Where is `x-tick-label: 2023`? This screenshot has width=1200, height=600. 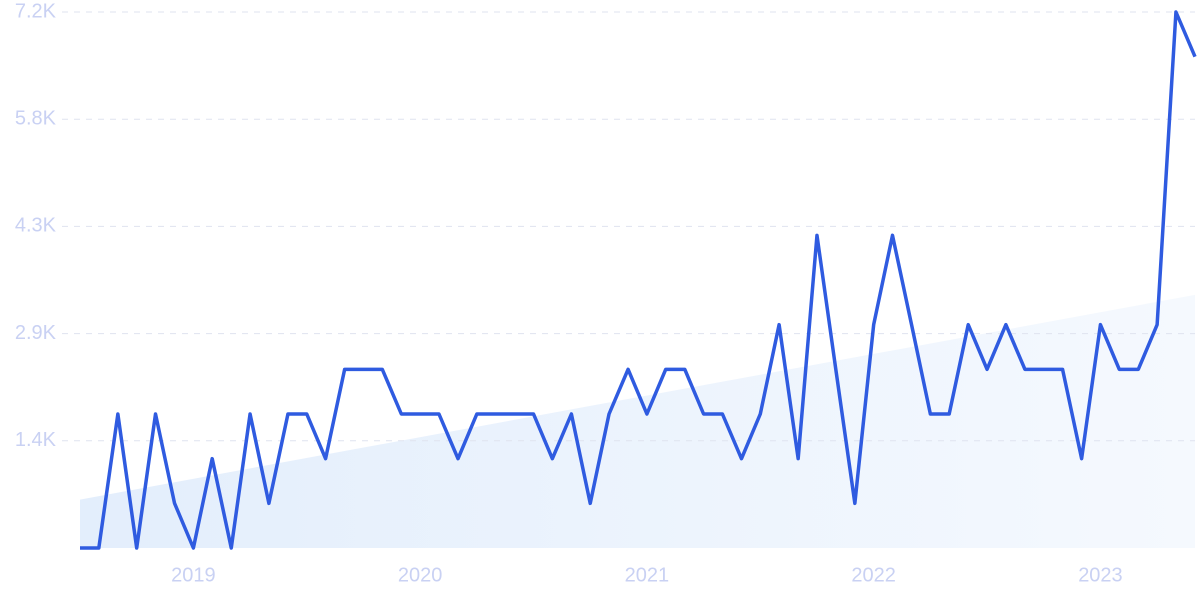 x-tick-label: 2023 is located at coordinates (1100, 575).